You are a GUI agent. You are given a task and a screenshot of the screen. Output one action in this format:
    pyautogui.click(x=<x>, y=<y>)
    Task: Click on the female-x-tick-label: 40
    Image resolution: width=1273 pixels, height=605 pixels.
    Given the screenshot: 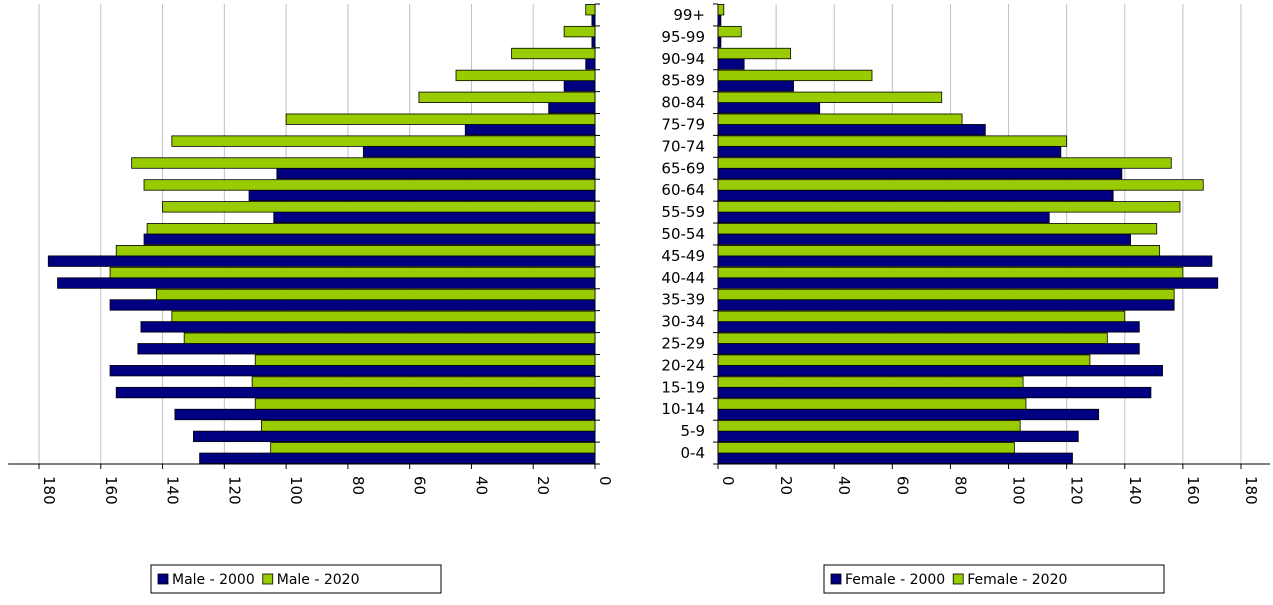 What is the action you would take?
    pyautogui.click(x=844, y=485)
    